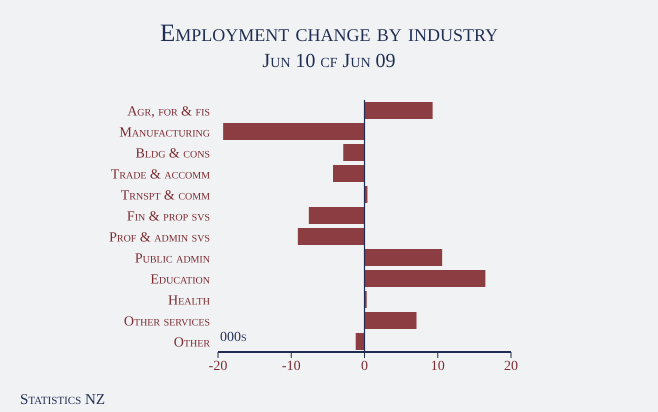  I want to click on x-tick-label: 0, so click(364, 366).